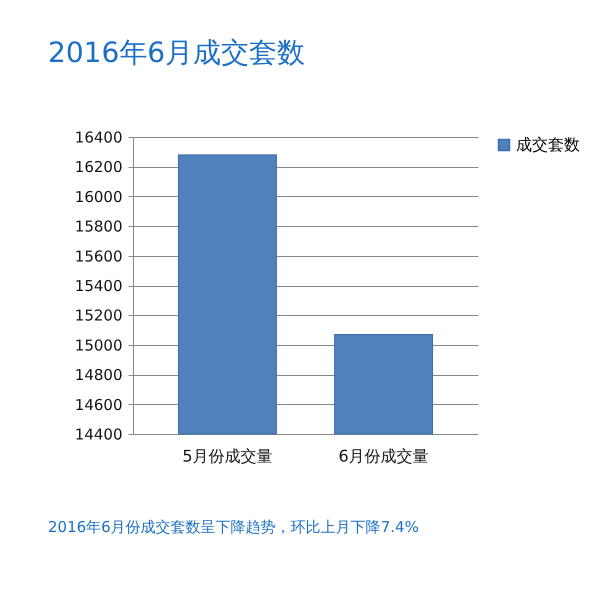 This screenshot has height=600, width=595. What do you see at coordinates (98, 167) in the screenshot?
I see `y-tick-label: 16200` at bounding box center [98, 167].